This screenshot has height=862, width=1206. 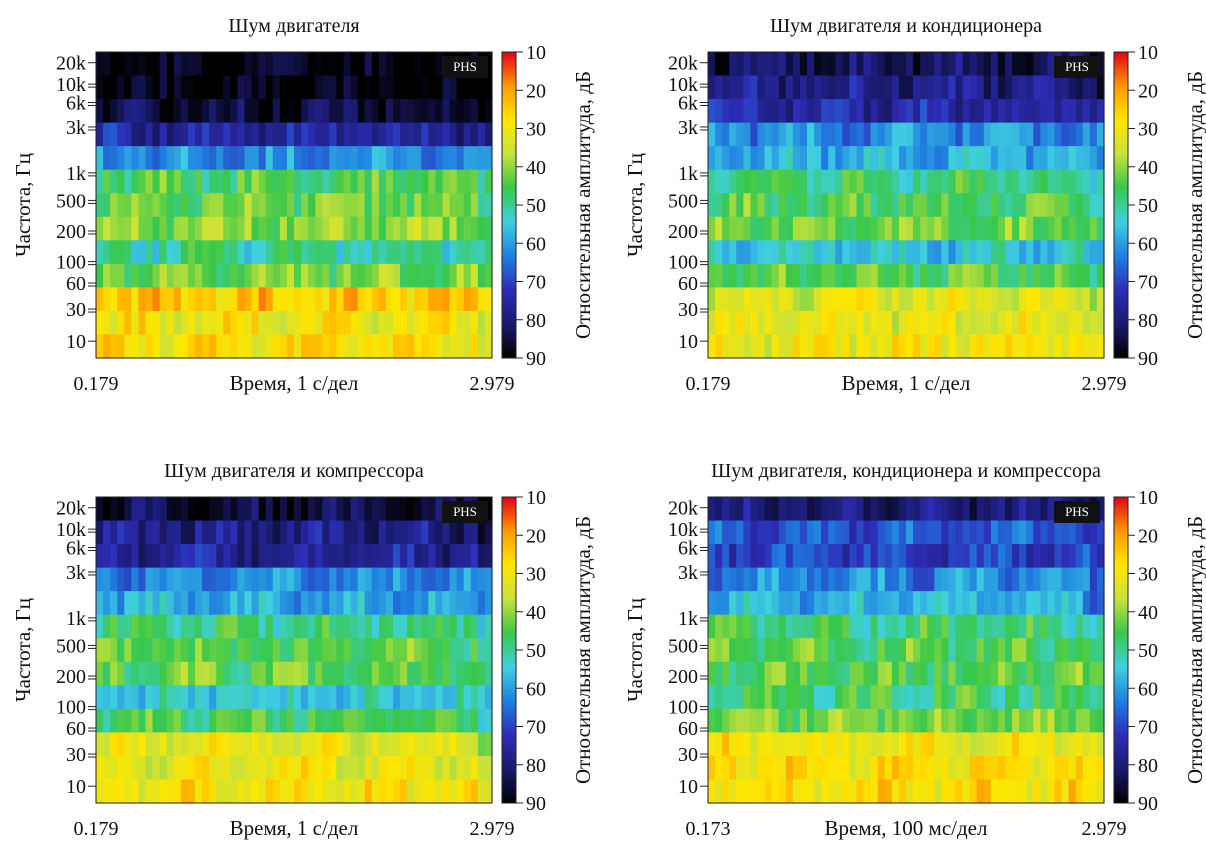 What do you see at coordinates (294, 383) in the screenshot?
I see `x-axis-label: Время, 1 с/дел` at bounding box center [294, 383].